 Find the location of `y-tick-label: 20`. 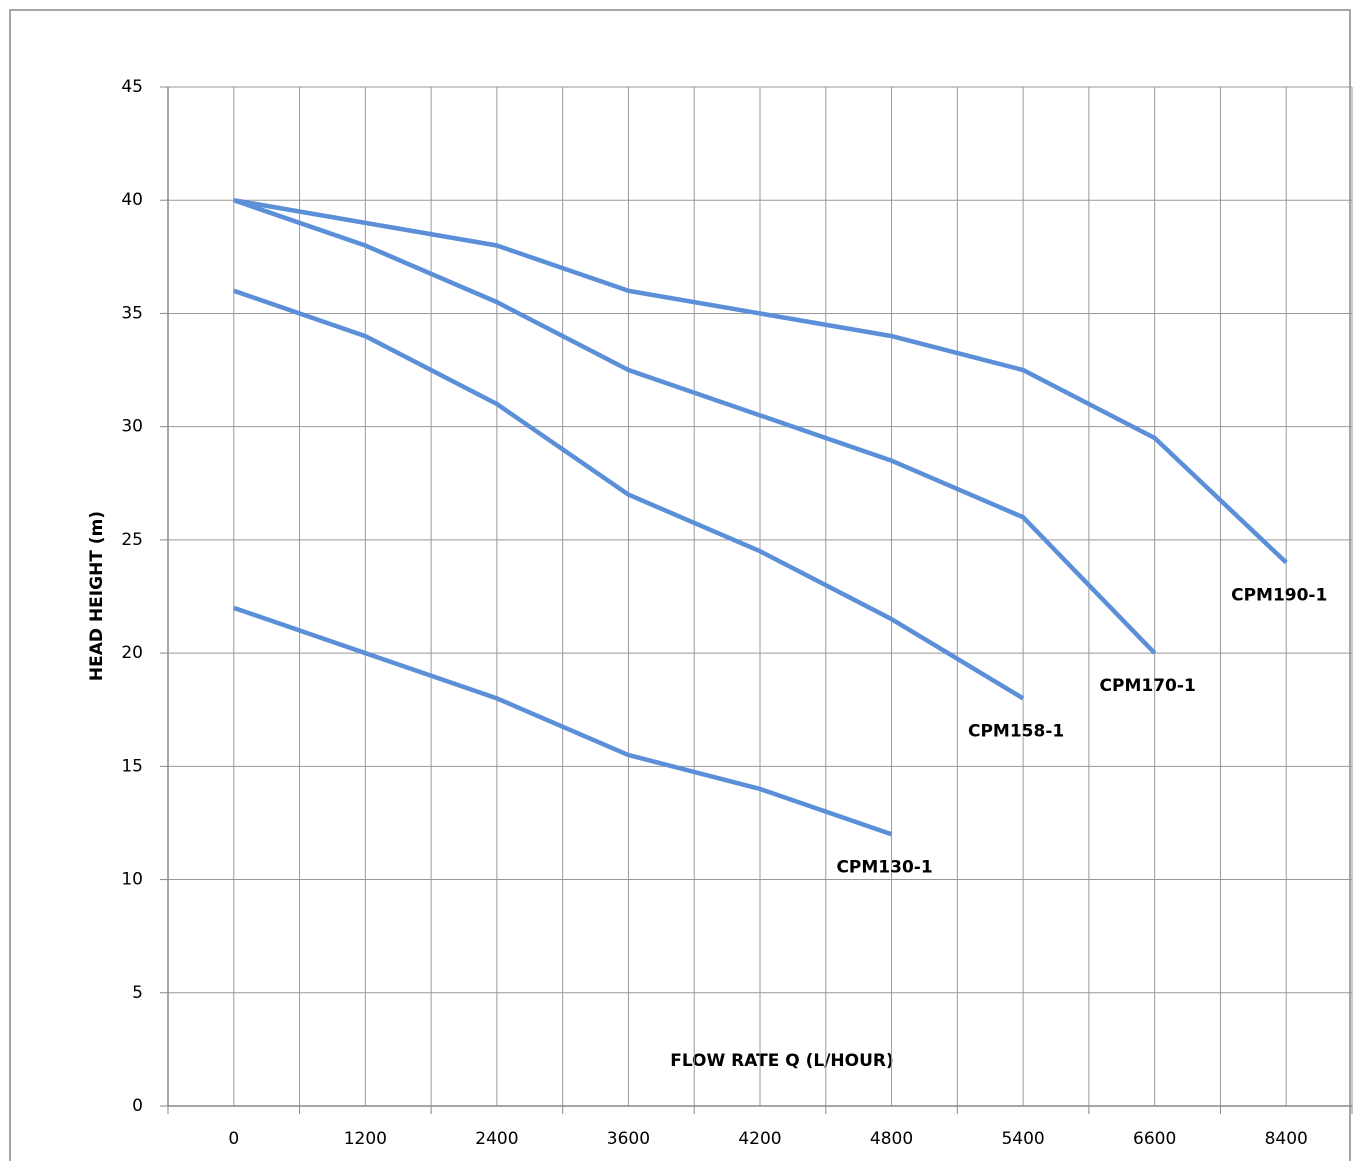

y-tick-label: 20 is located at coordinates (132, 653).